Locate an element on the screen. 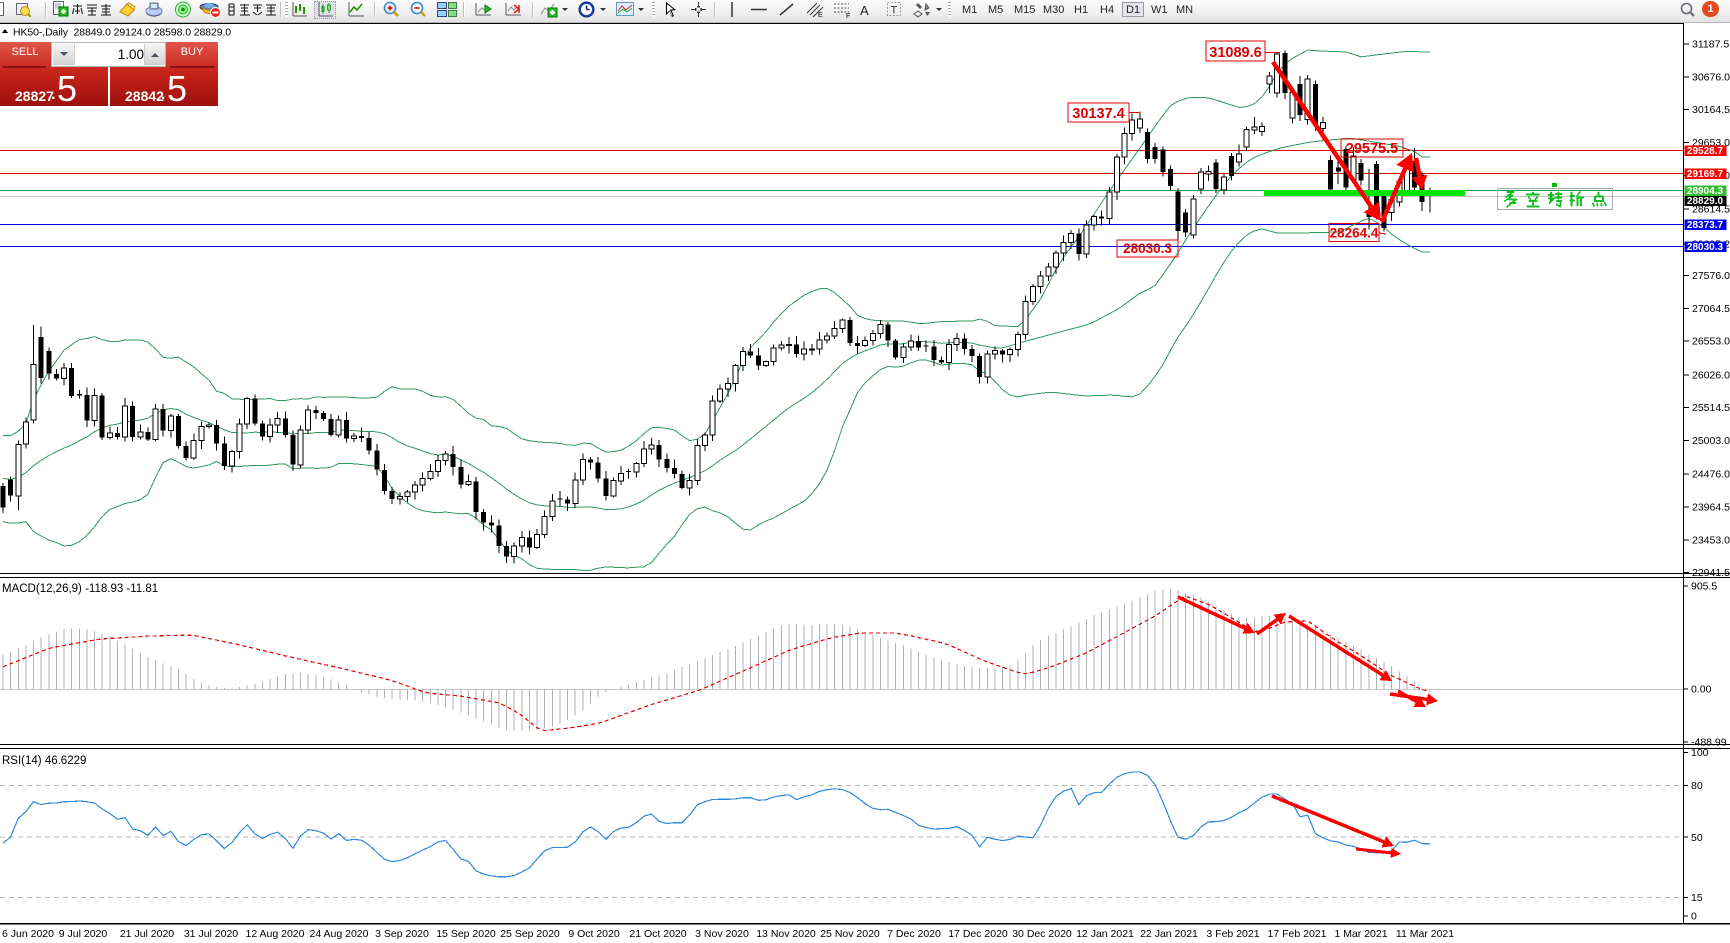 The image size is (1730, 943). svg-text: 24 Aug 2020 is located at coordinates (339, 934).